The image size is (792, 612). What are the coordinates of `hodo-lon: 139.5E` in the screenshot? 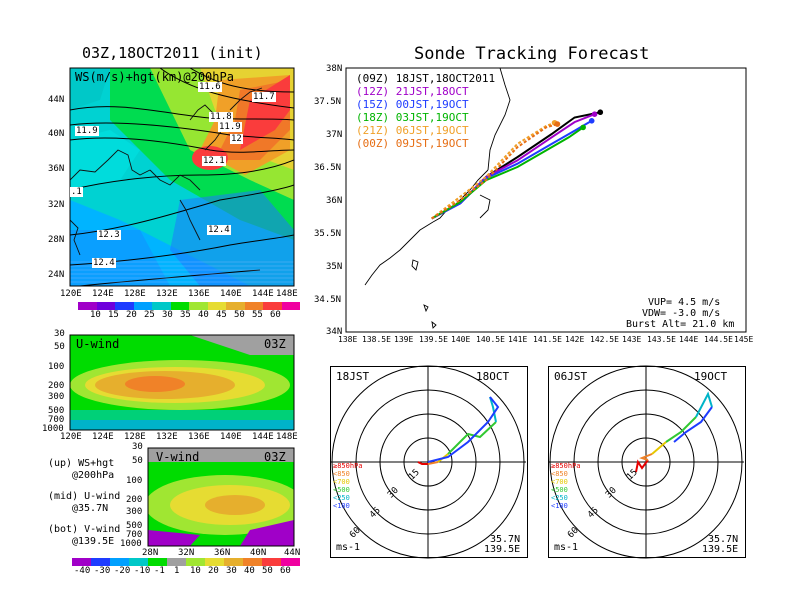 It's located at (502, 549).